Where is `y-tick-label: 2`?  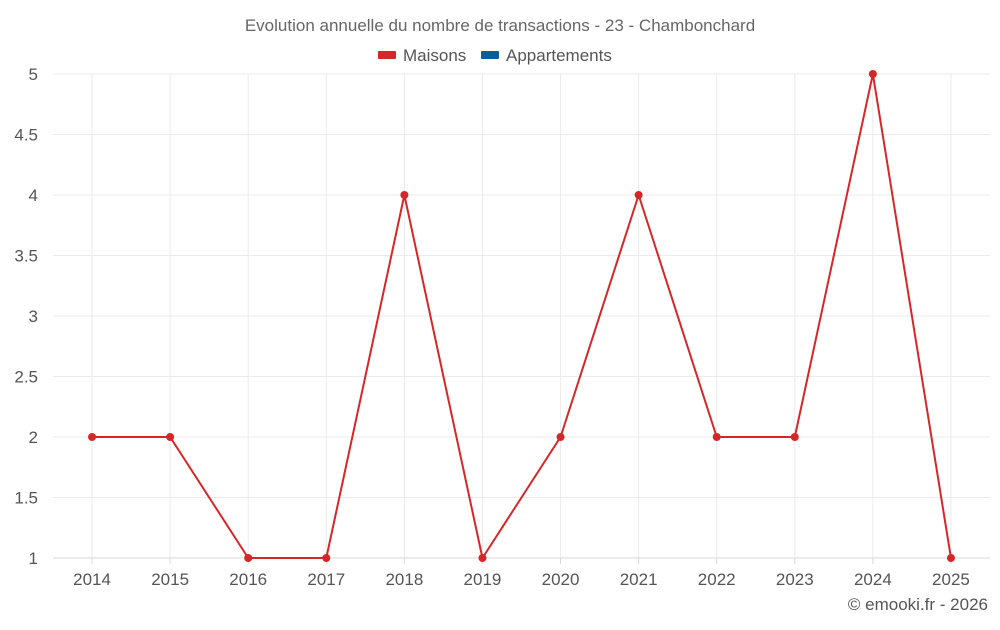
y-tick-label: 2 is located at coordinates (33, 437).